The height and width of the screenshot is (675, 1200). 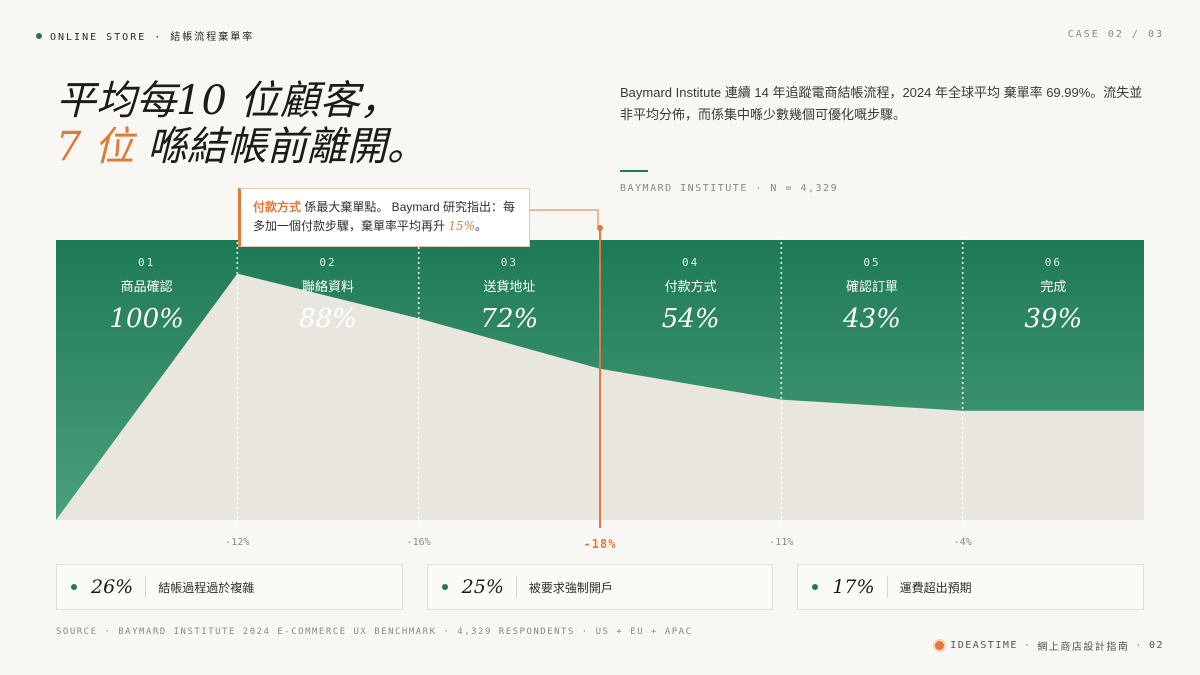 What do you see at coordinates (691, 286) in the screenshot?
I see `step-name: 付款方式` at bounding box center [691, 286].